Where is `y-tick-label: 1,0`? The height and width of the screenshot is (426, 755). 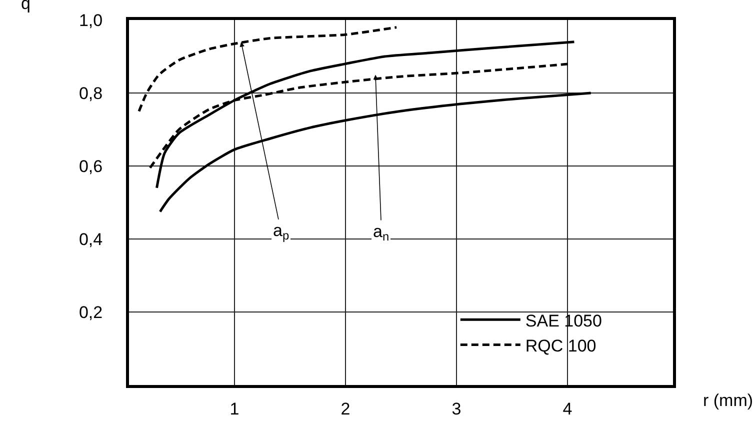
y-tick-label: 1,0 is located at coordinates (90, 20).